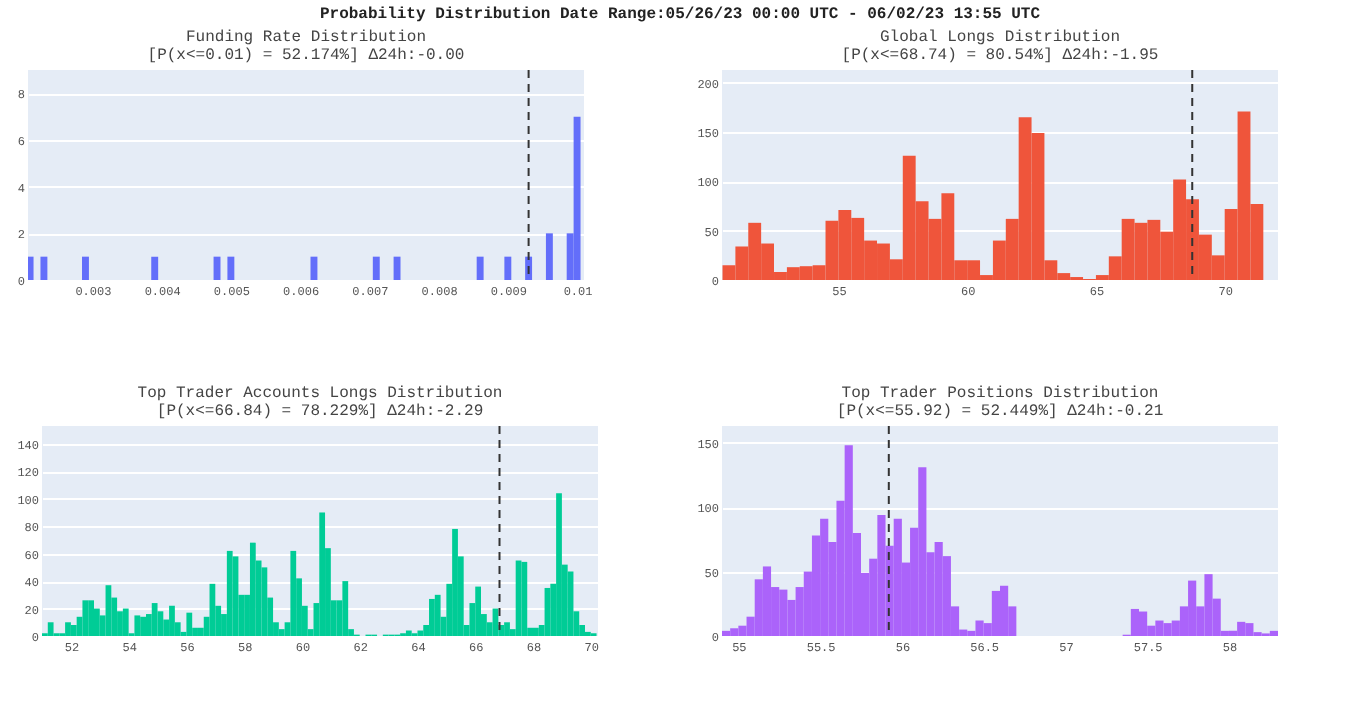  What do you see at coordinates (320, 412) in the screenshot?
I see `chart-subtitle: [P(x<=66.84) = 78.229%] Δ24h:-2.29` at bounding box center [320, 412].